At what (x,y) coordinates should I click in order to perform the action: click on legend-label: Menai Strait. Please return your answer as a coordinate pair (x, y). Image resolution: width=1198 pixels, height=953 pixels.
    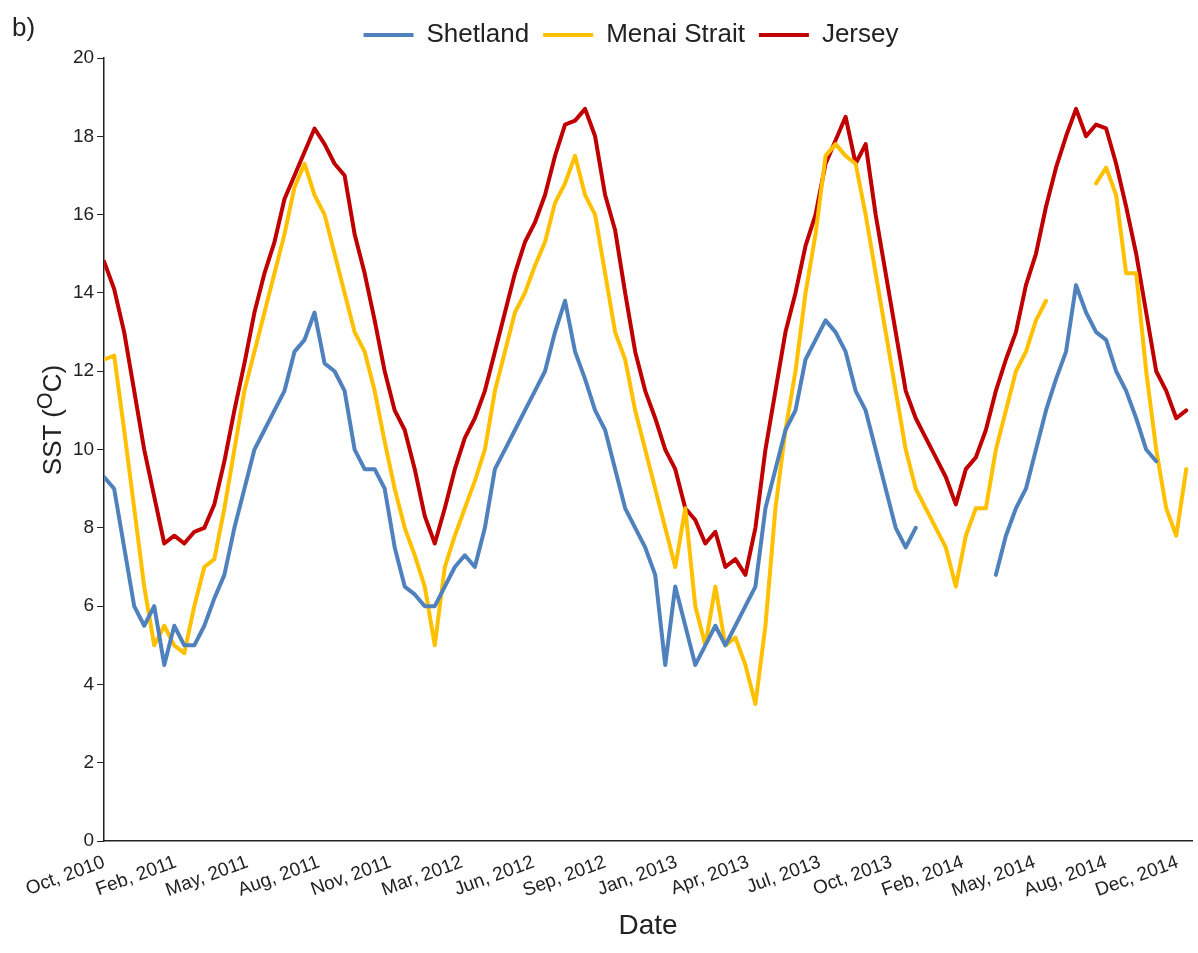
    Looking at the image, I should click on (676, 33).